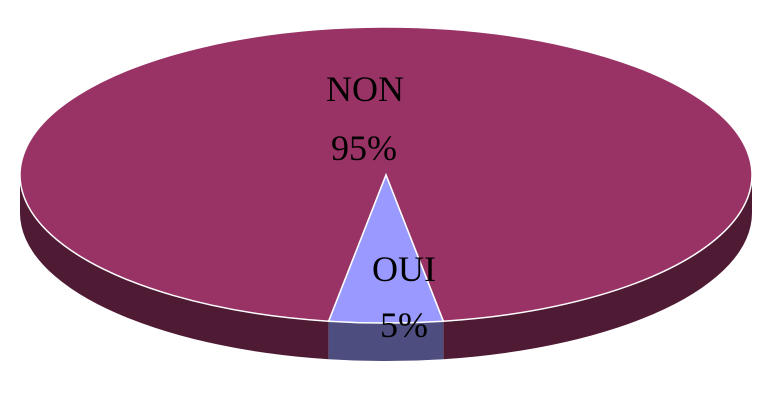  What do you see at coordinates (386, 248) in the screenshot?
I see `slice-oui` at bounding box center [386, 248].